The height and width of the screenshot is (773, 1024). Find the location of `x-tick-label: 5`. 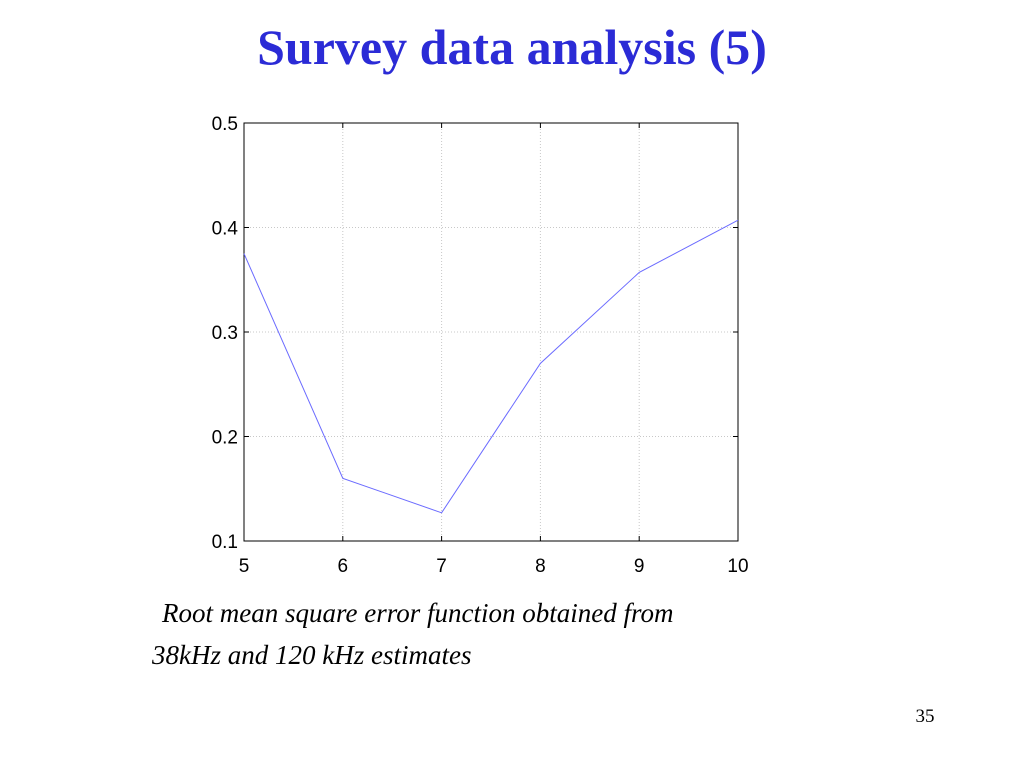

x-tick-label: 5 is located at coordinates (244, 566).